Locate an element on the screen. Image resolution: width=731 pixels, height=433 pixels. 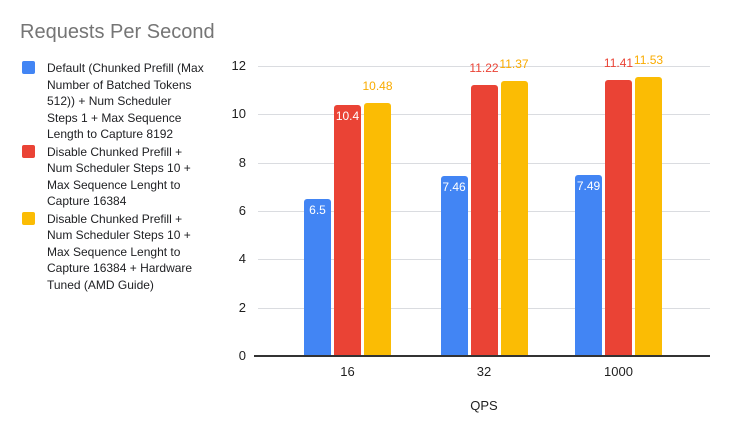
y-tick-label-10: 10 is located at coordinates (238, 114).